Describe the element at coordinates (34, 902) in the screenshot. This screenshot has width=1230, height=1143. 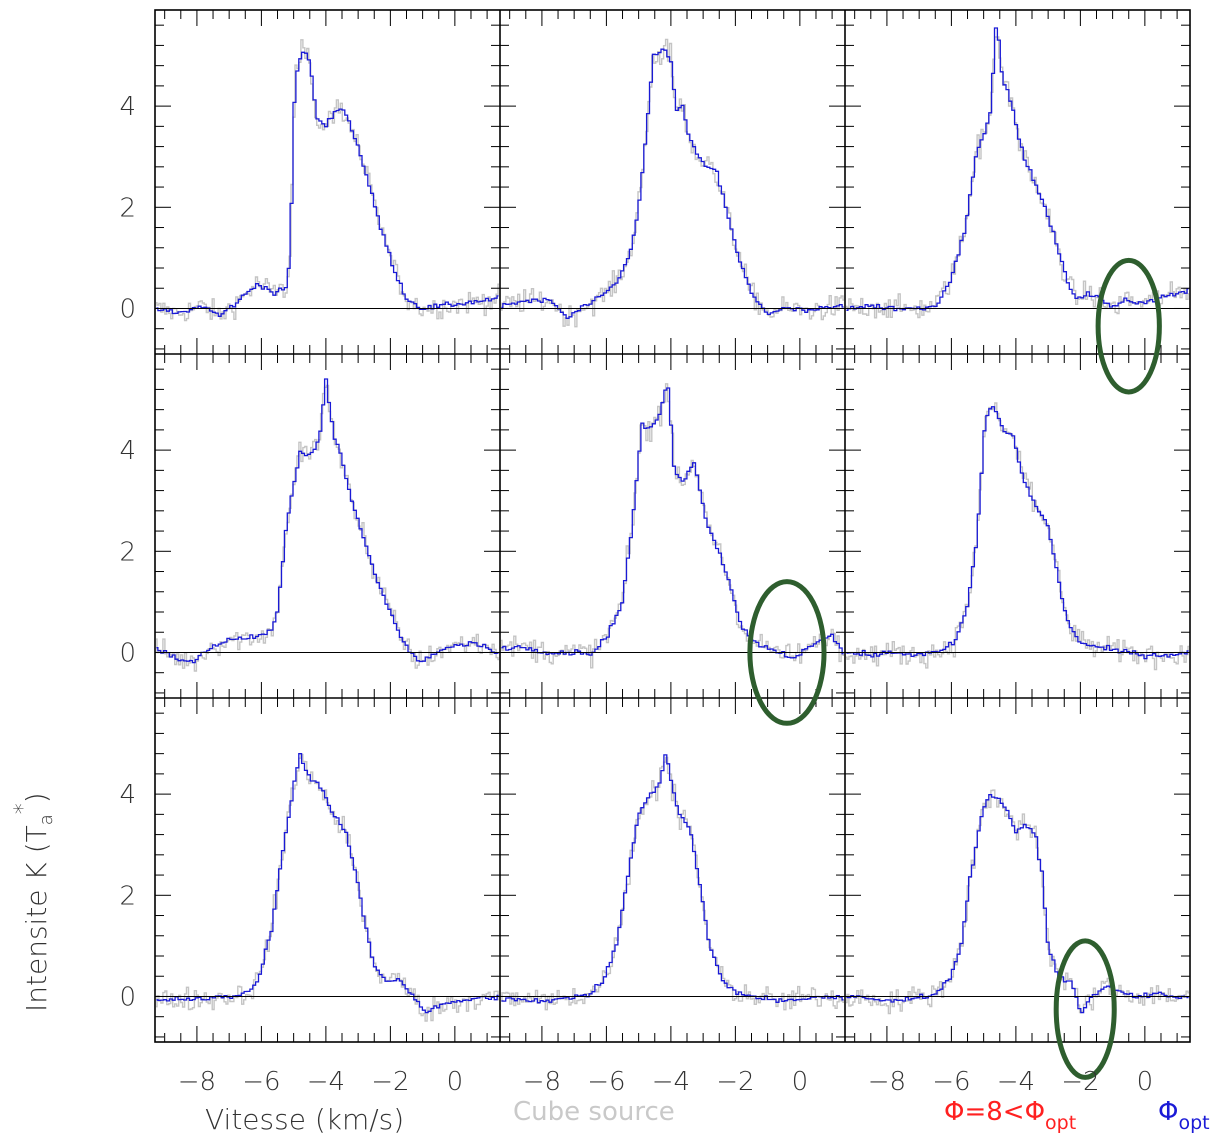
I see `y-axis-label: Intensite K (Ta*)` at that location.